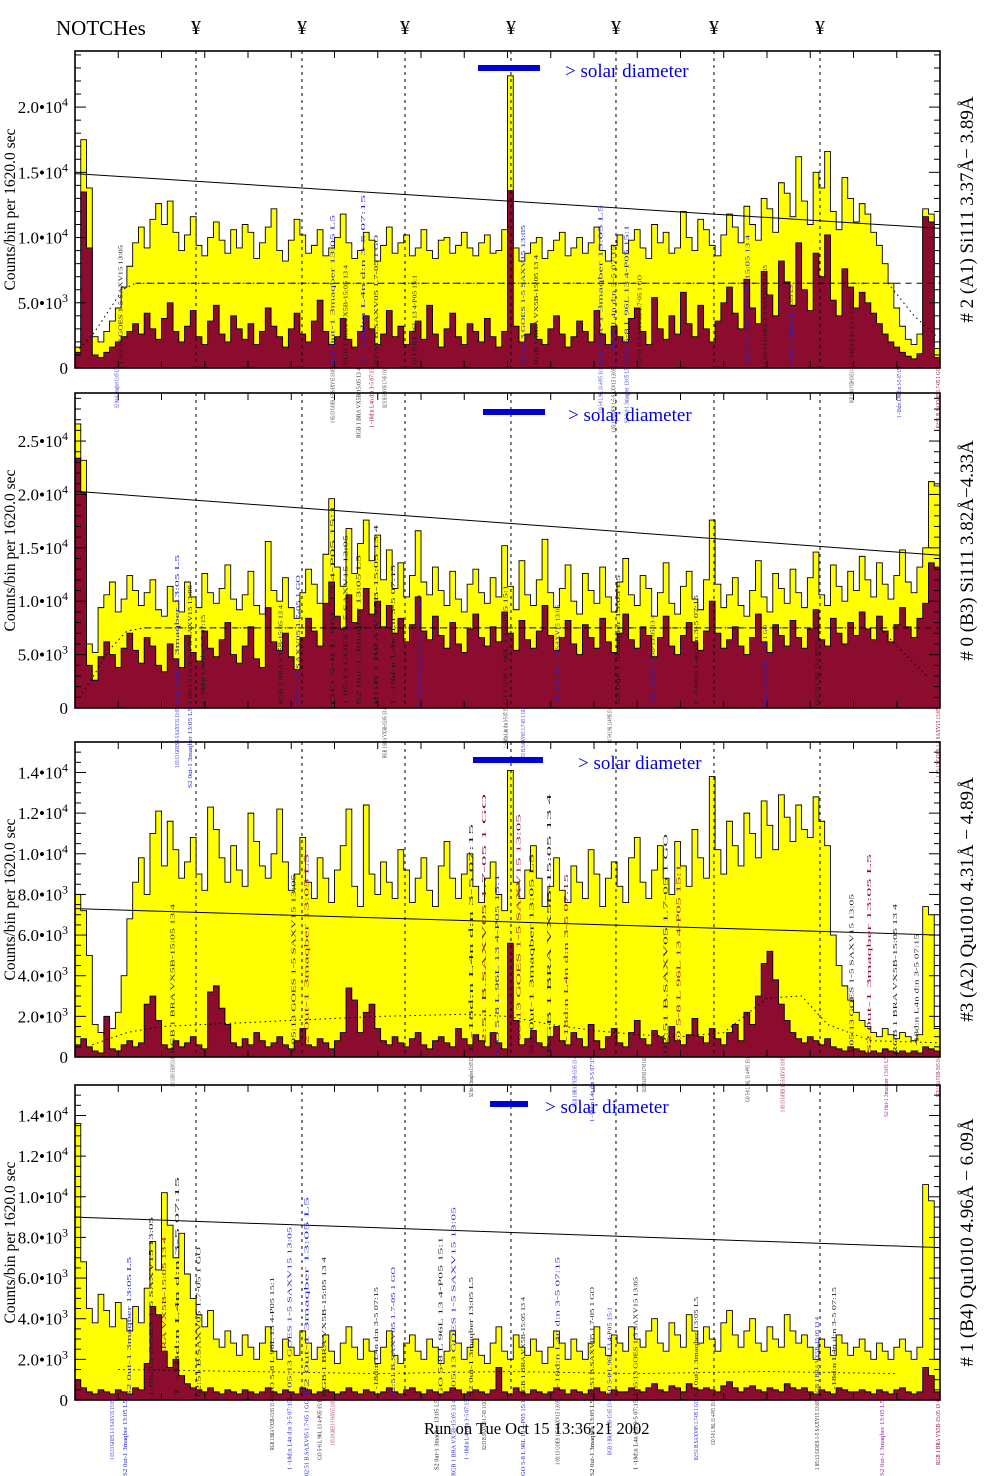  Describe the element at coordinates (507, 279) in the screenshot. I see `panel-0-dark_red-series` at that location.